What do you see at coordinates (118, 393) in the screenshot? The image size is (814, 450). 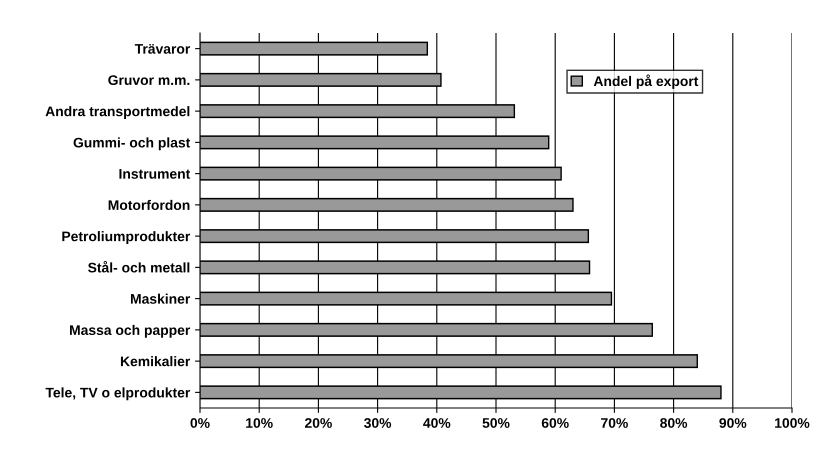 I see `y-tick-label: Tele, TV o elprodukter` at bounding box center [118, 393].